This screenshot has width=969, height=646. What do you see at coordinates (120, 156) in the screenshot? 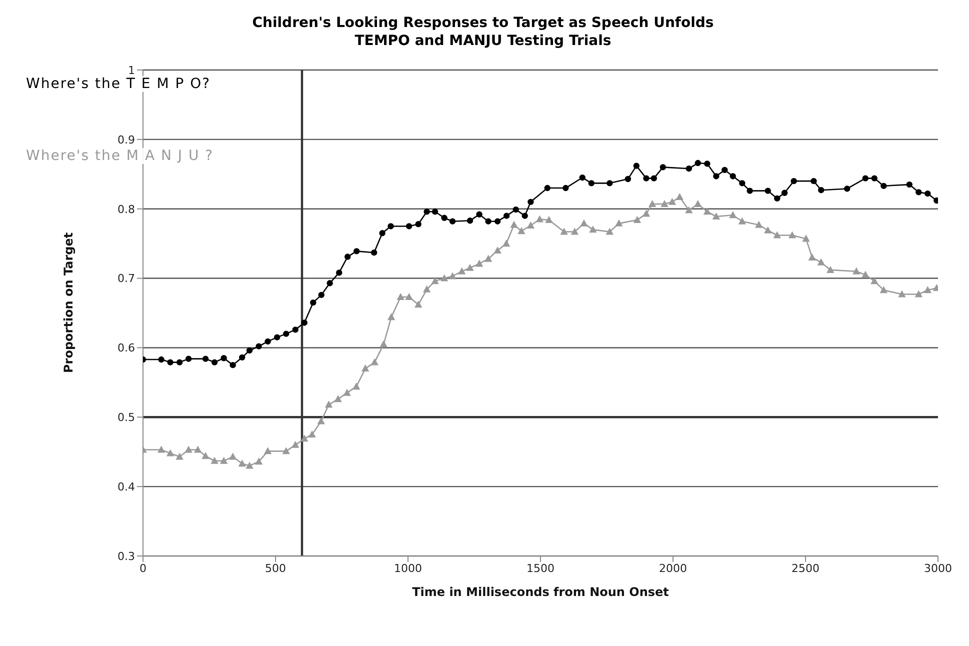
I see `annotation: Where's the M A N J U ?` at bounding box center [120, 156].